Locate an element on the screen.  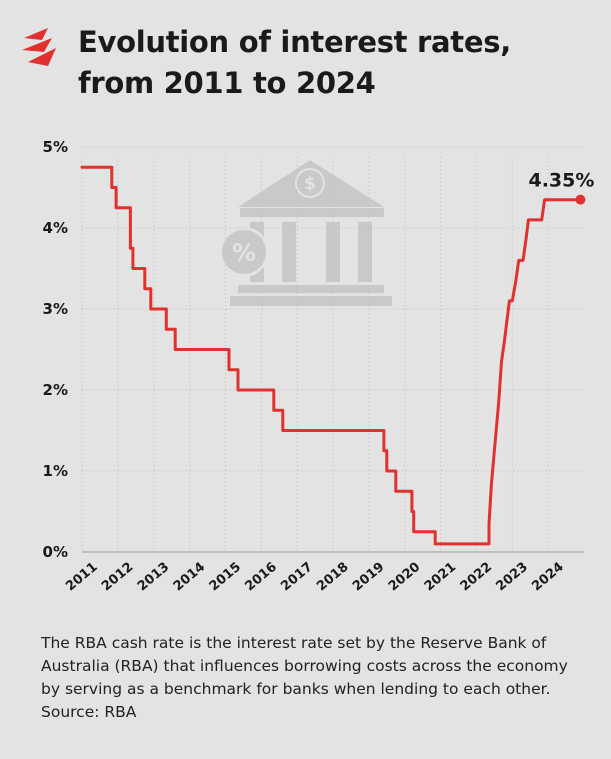
chart-title-line-1: Evolution of interest rates, is located at coordinates (294, 42).